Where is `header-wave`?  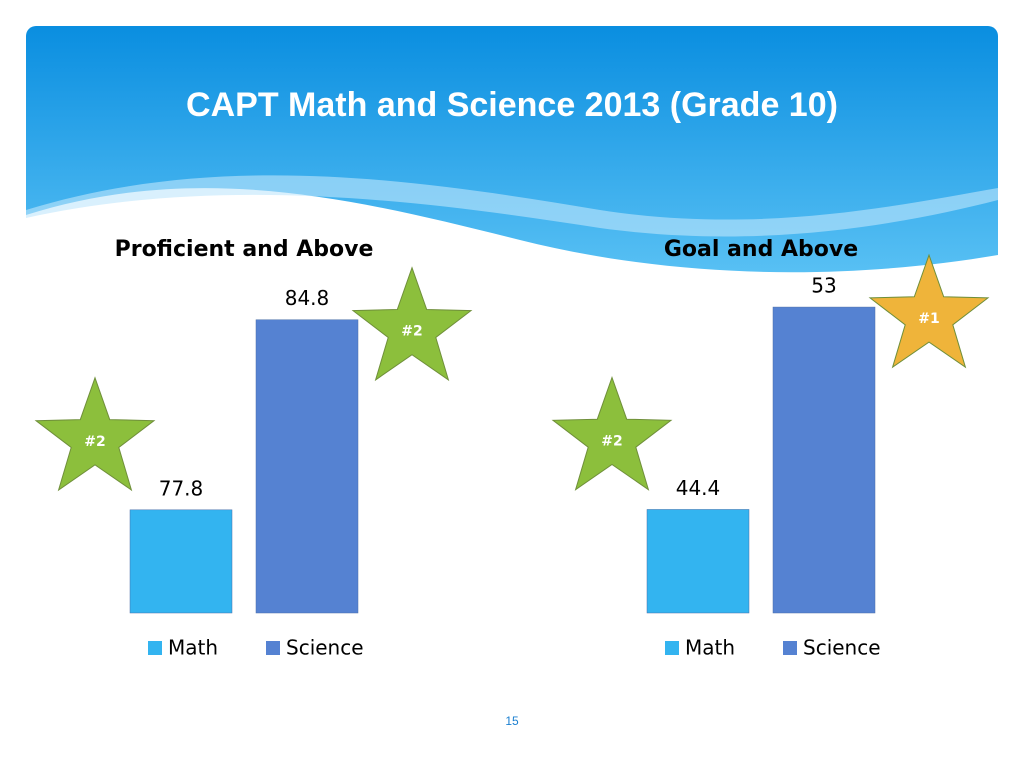 header-wave is located at coordinates (512, 239).